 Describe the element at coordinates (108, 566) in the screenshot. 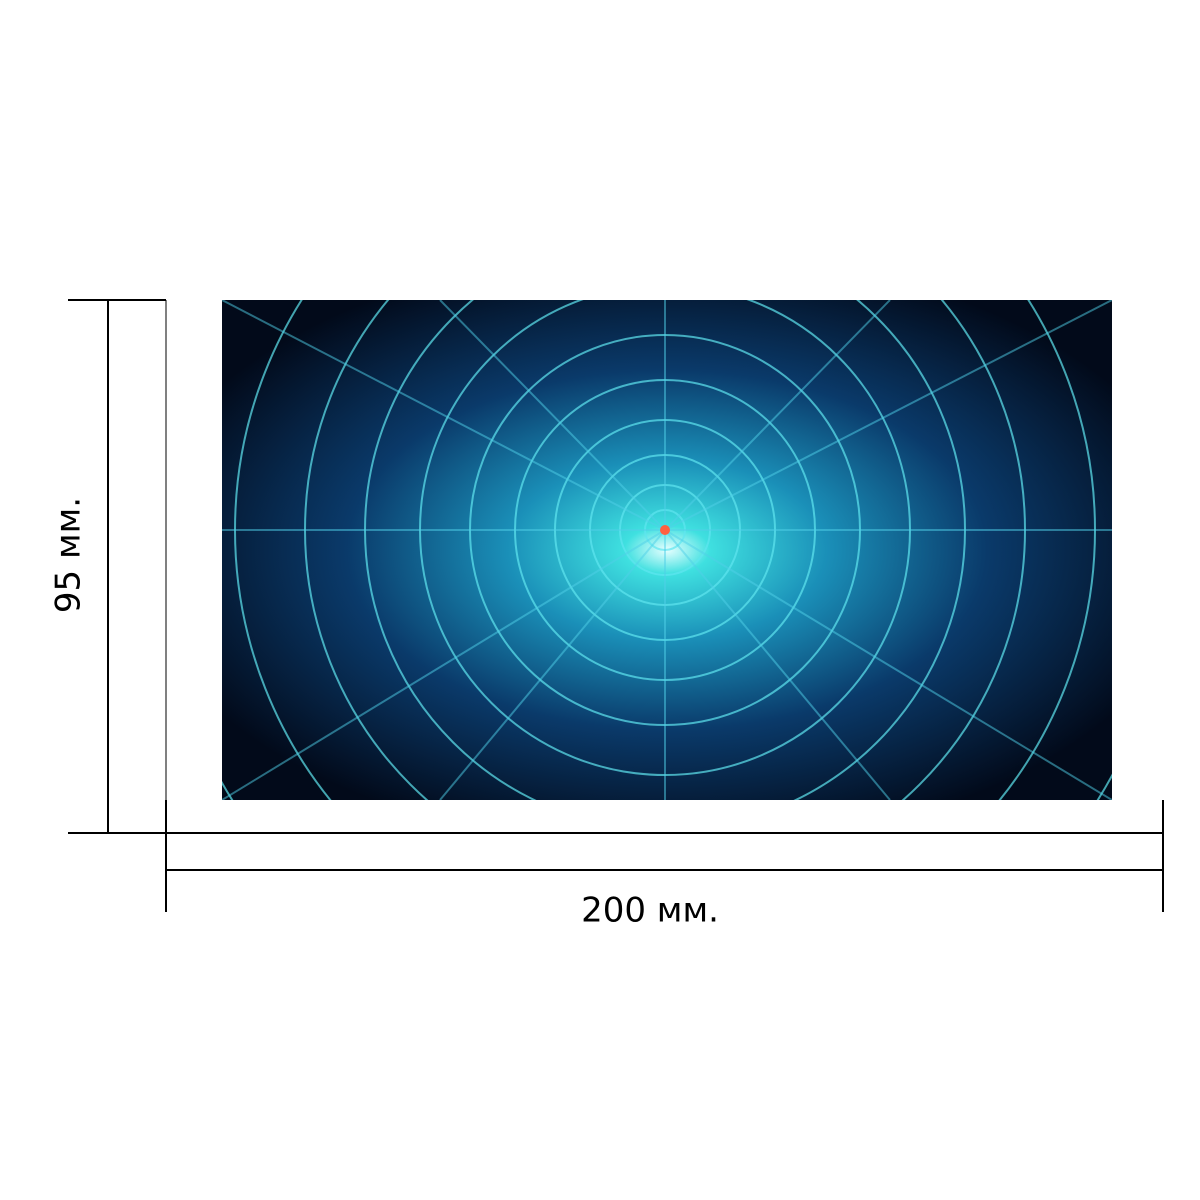

I see `height-dimension: 95 мм.` at that location.